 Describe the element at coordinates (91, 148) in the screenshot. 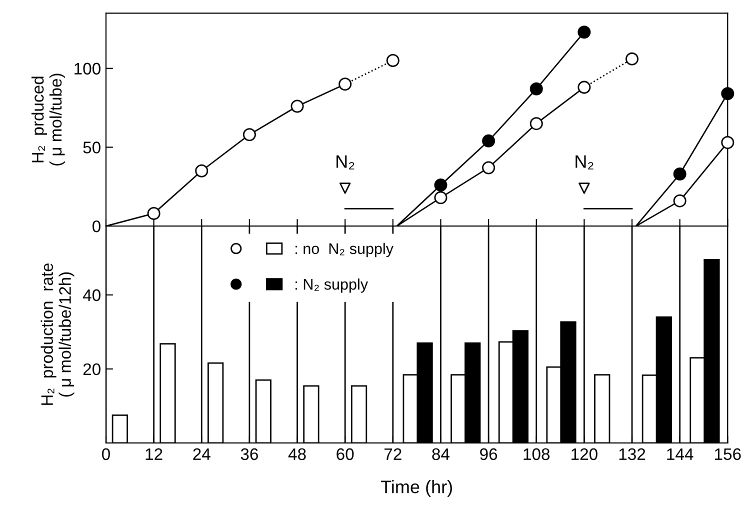

I see `y-tick-label: 50` at that location.